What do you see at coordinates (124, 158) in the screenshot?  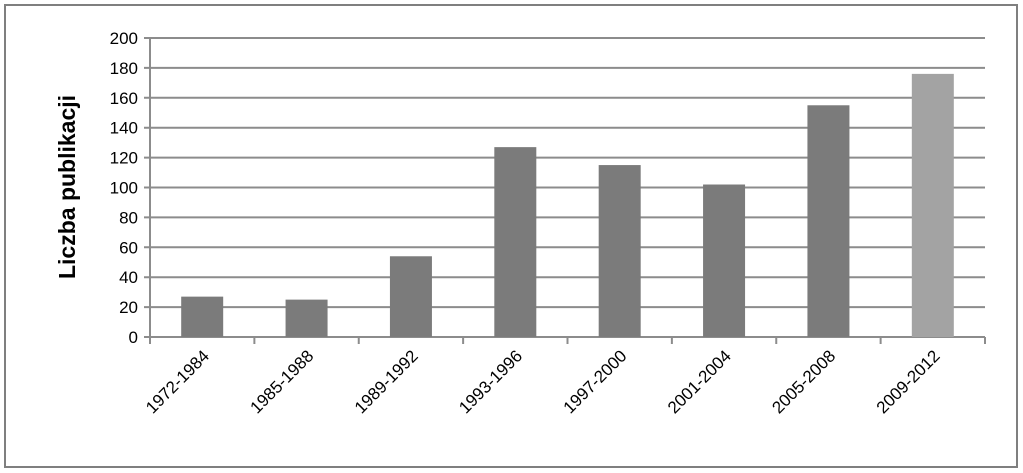 I see `y-tick-label: 120` at bounding box center [124, 158].